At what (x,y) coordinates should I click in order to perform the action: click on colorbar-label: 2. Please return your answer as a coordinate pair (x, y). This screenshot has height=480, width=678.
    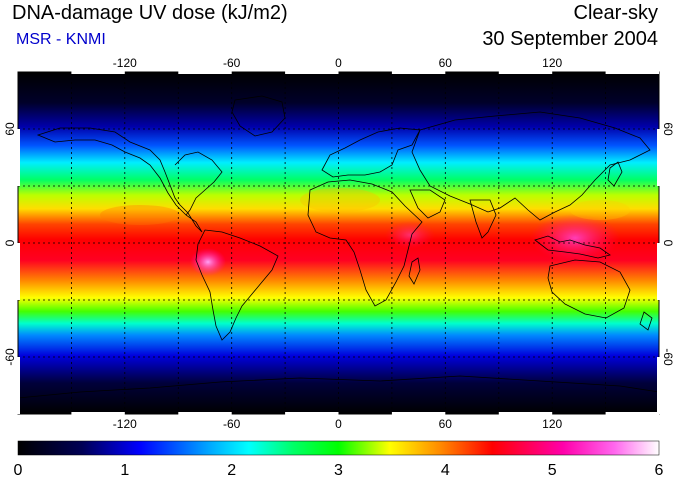
    Looking at the image, I should click on (231, 470).